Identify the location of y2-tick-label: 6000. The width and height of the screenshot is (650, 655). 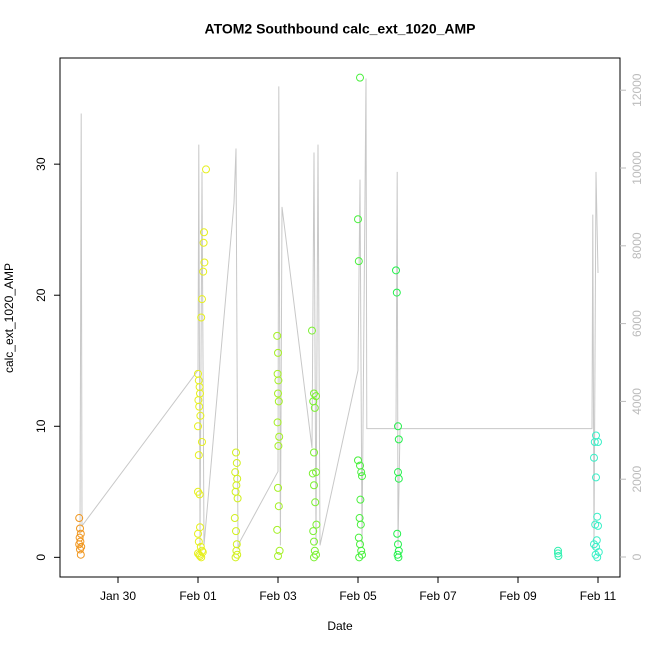
(637, 323).